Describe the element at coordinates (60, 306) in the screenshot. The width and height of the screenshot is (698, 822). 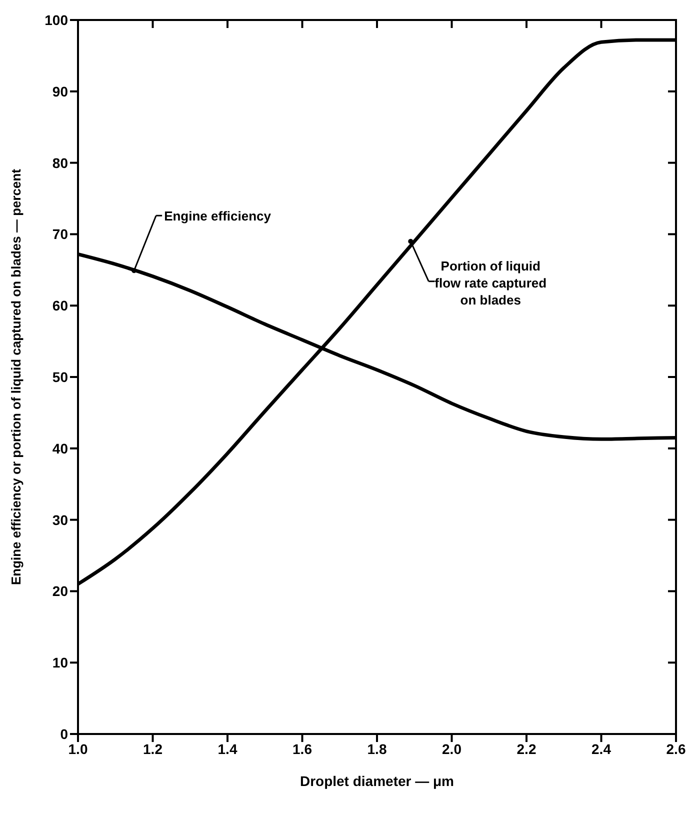
I see `y-tick-label: 60` at that location.